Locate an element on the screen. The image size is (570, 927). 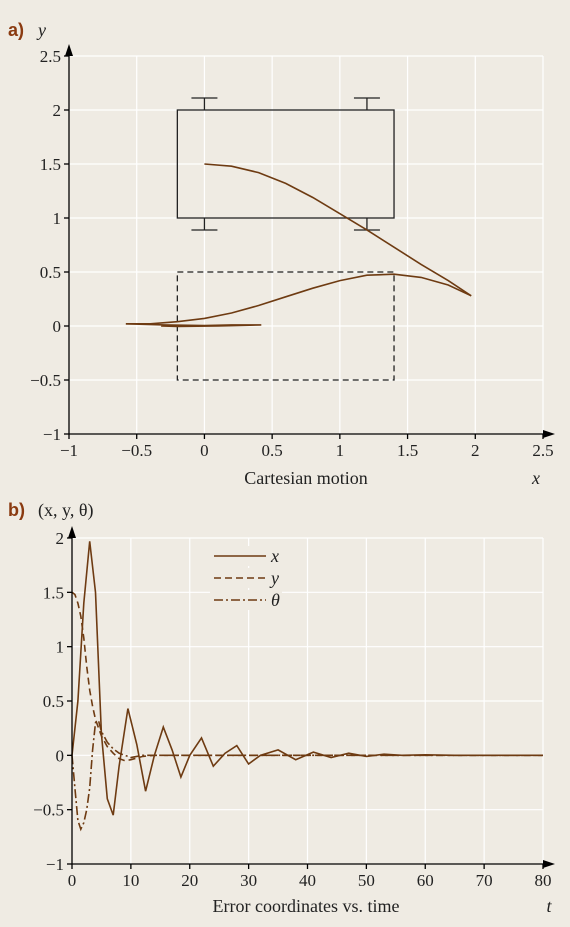
x-tick-label: 2 is located at coordinates (475, 450).